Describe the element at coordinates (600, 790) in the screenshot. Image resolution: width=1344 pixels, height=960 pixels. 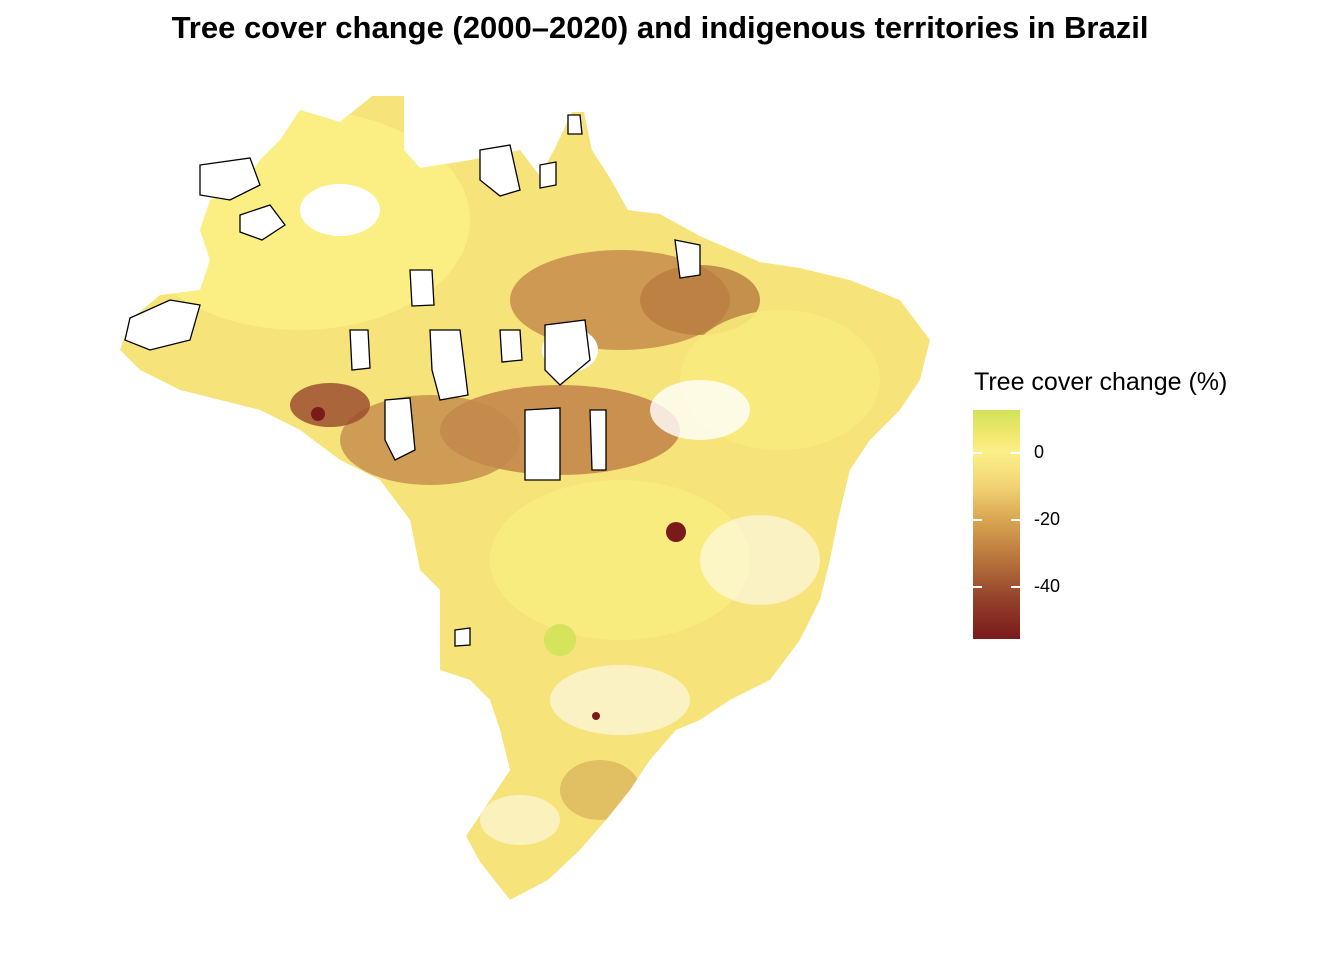
I see `south-region` at that location.